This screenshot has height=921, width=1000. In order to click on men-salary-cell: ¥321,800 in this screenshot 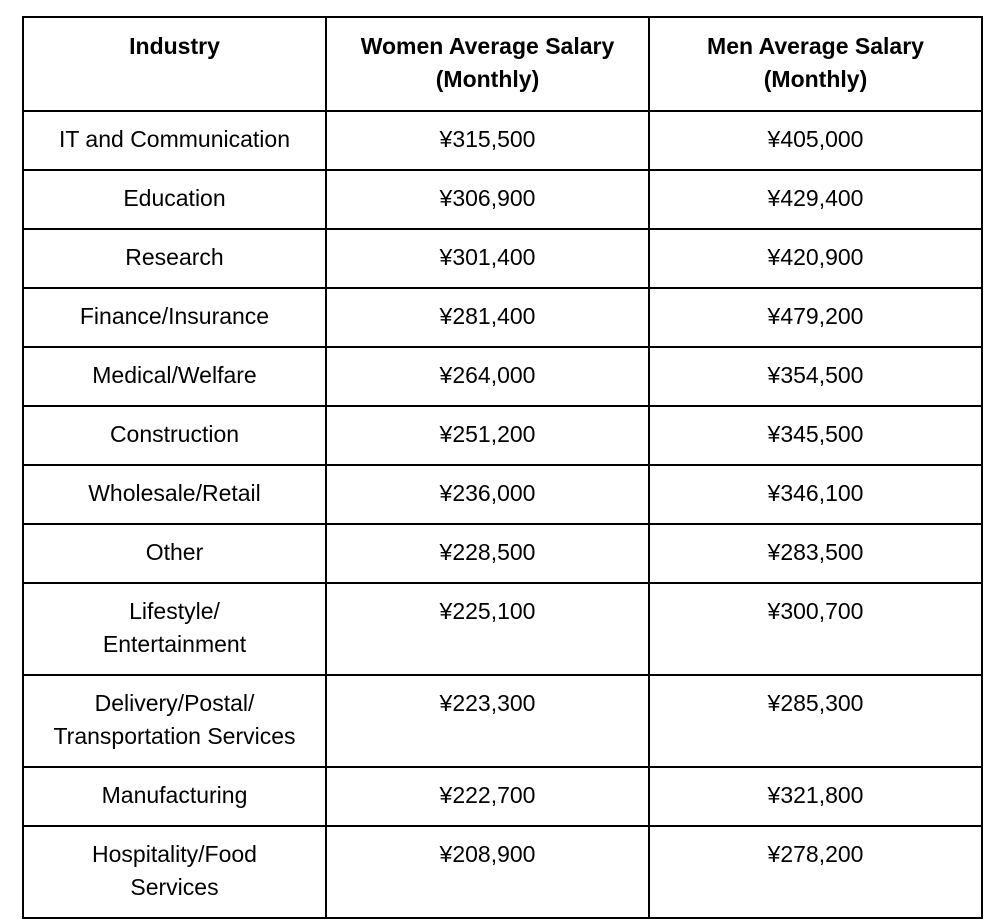, I will do `click(815, 796)`.